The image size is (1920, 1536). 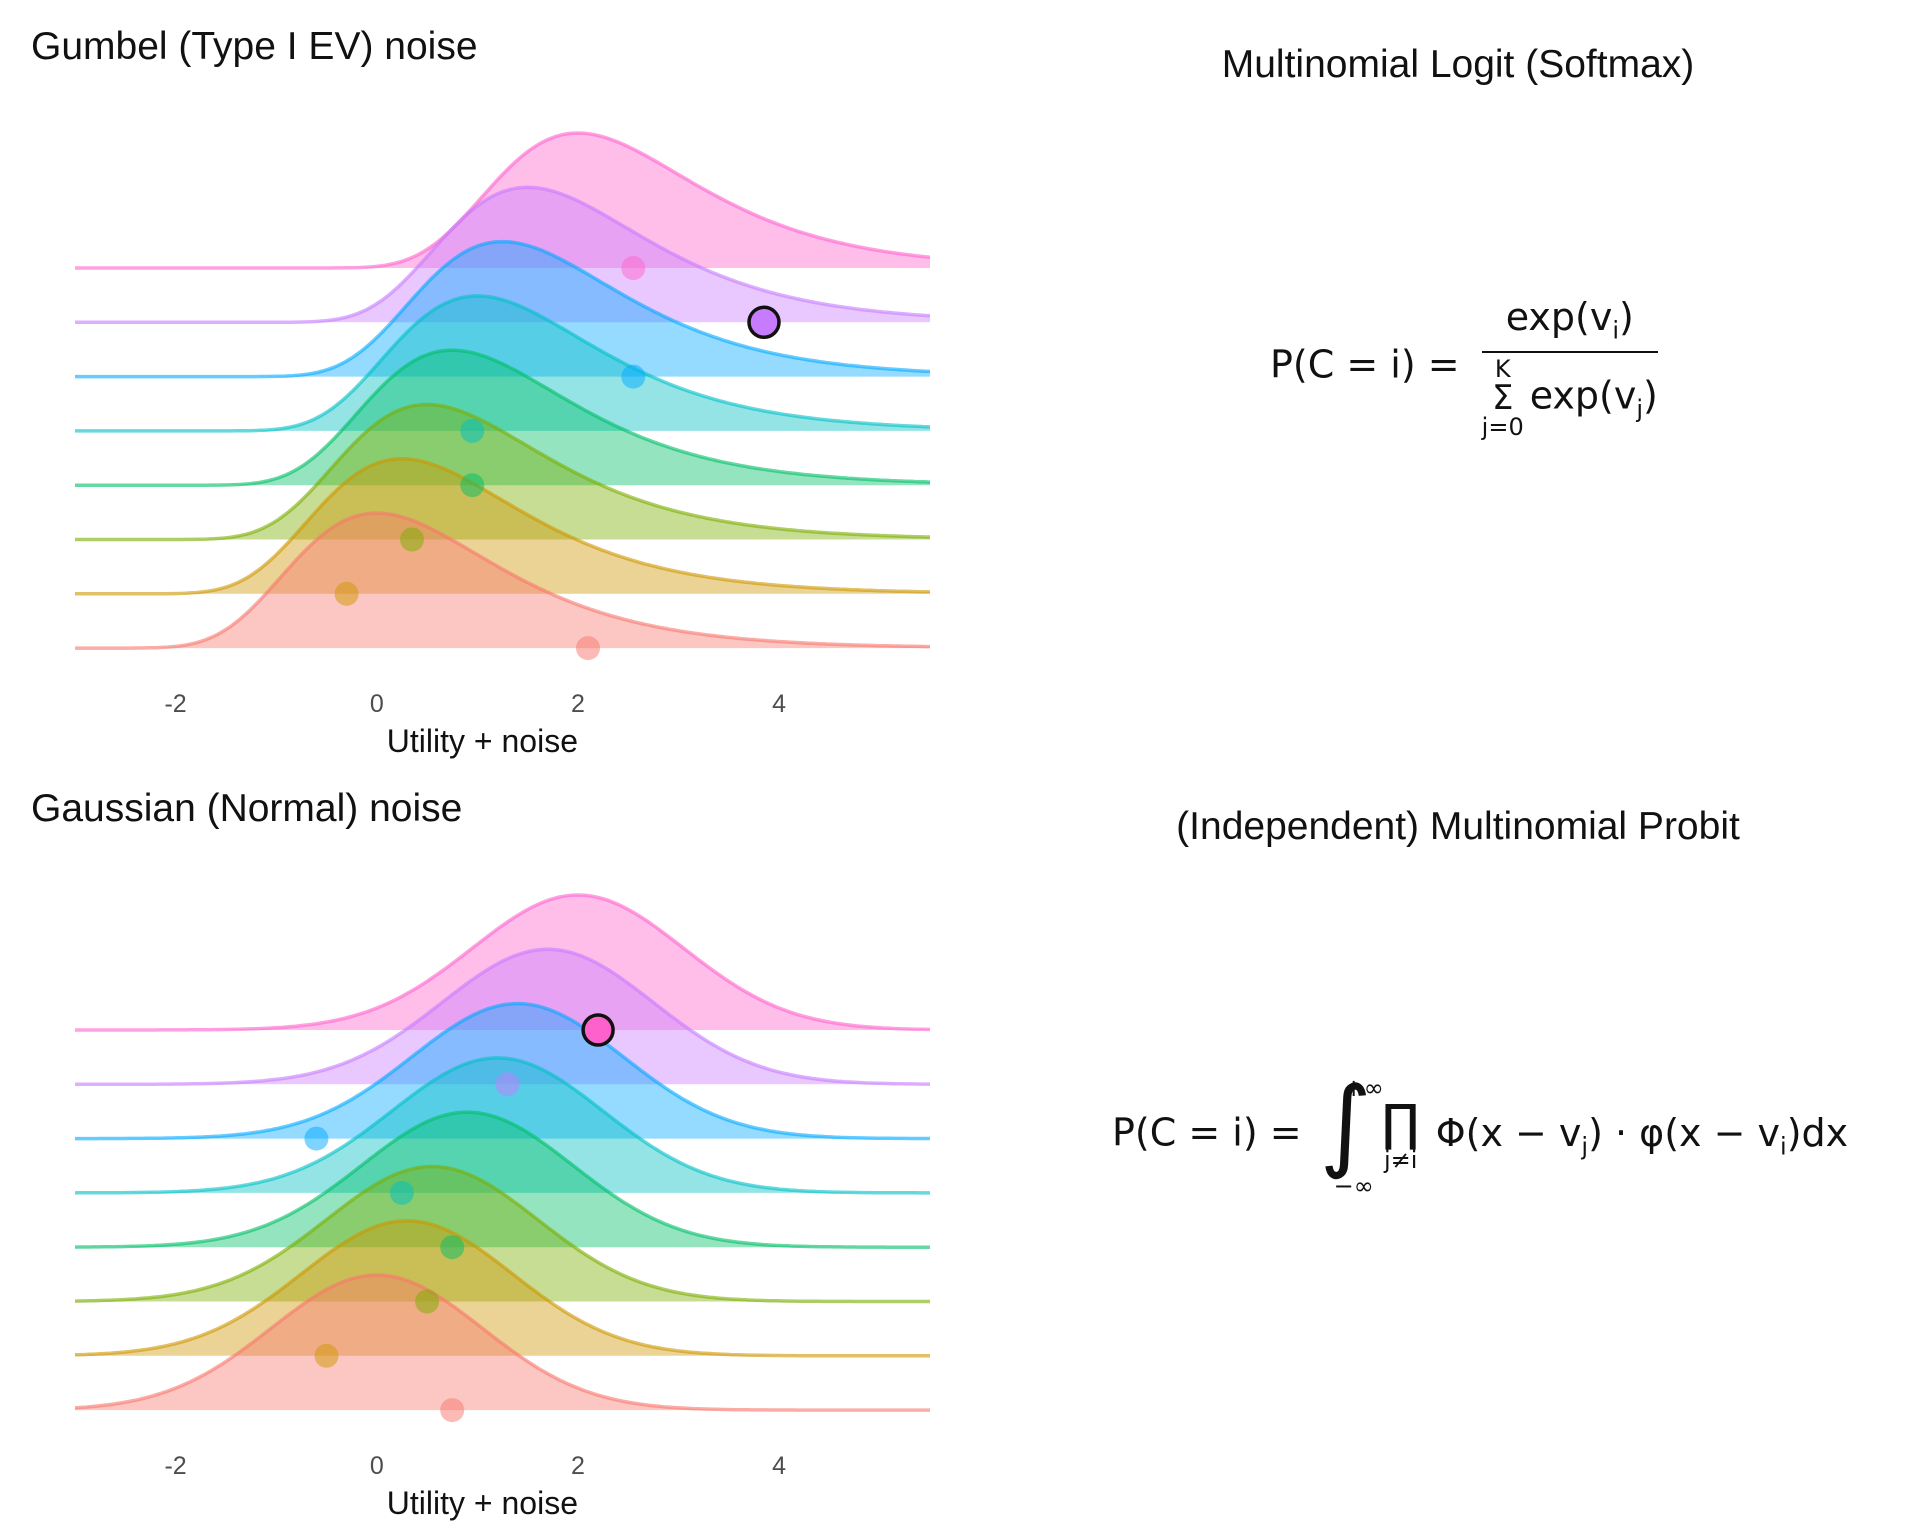 What do you see at coordinates (1351, 1133) in the screenshot?
I see `integral-operator: ∫ +∞ −∞` at bounding box center [1351, 1133].